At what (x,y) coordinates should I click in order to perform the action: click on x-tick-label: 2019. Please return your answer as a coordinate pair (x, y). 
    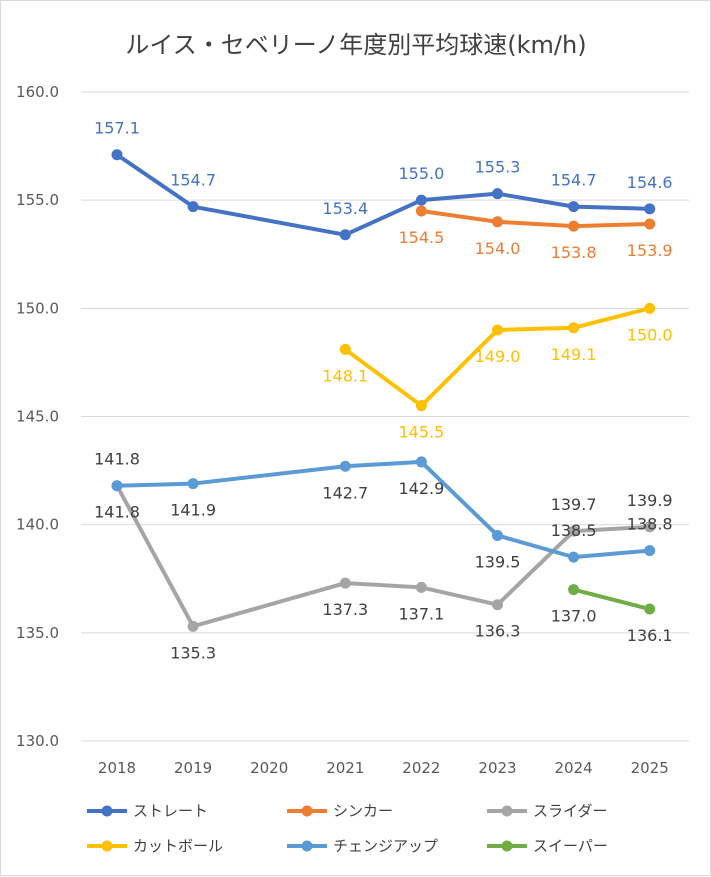
    Looking at the image, I should click on (193, 768).